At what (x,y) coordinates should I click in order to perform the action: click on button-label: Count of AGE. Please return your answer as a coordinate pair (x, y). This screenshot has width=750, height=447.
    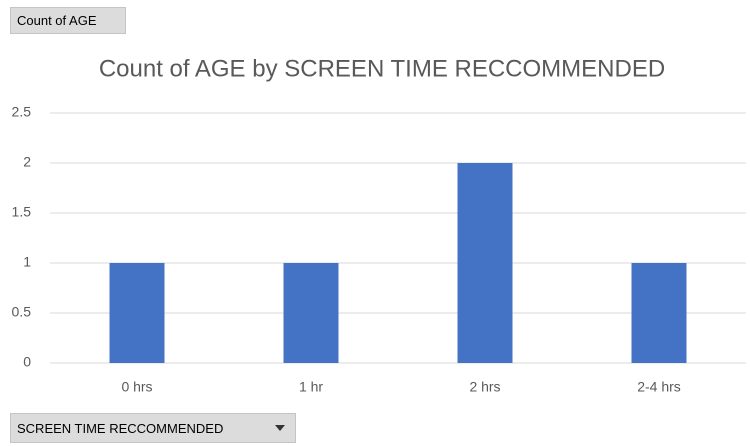
    Looking at the image, I should click on (57, 20).